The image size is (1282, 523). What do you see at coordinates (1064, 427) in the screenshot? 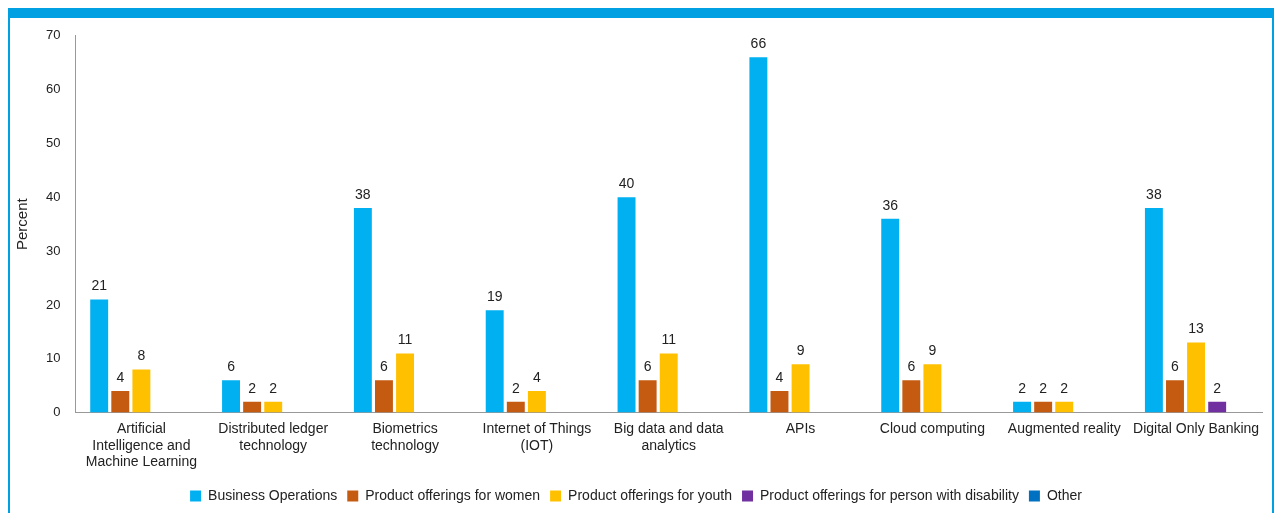
I see `x-tick-label: Augmented reality` at bounding box center [1064, 427].